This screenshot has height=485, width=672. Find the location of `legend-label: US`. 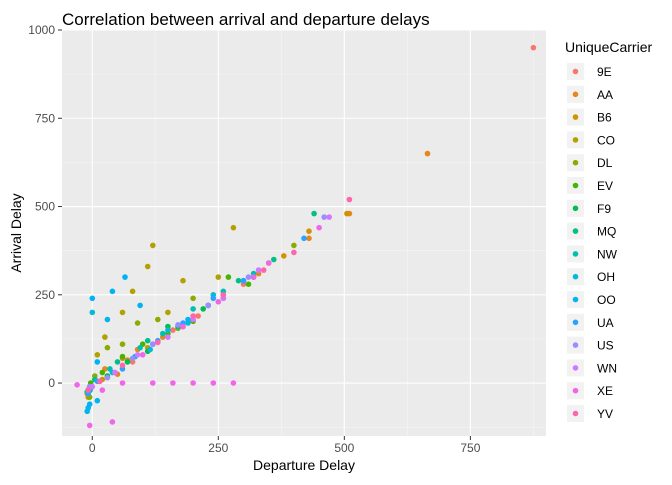

legend-label: US is located at coordinates (605, 346).